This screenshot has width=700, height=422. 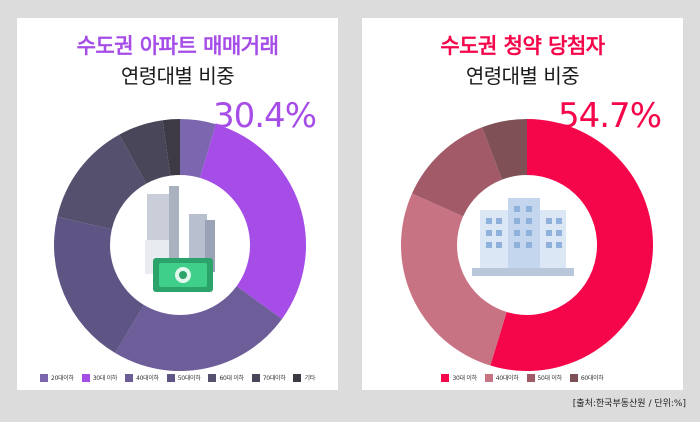 What do you see at coordinates (609, 116) in the screenshot?
I see `highlight-value: 54.7%` at bounding box center [609, 116].